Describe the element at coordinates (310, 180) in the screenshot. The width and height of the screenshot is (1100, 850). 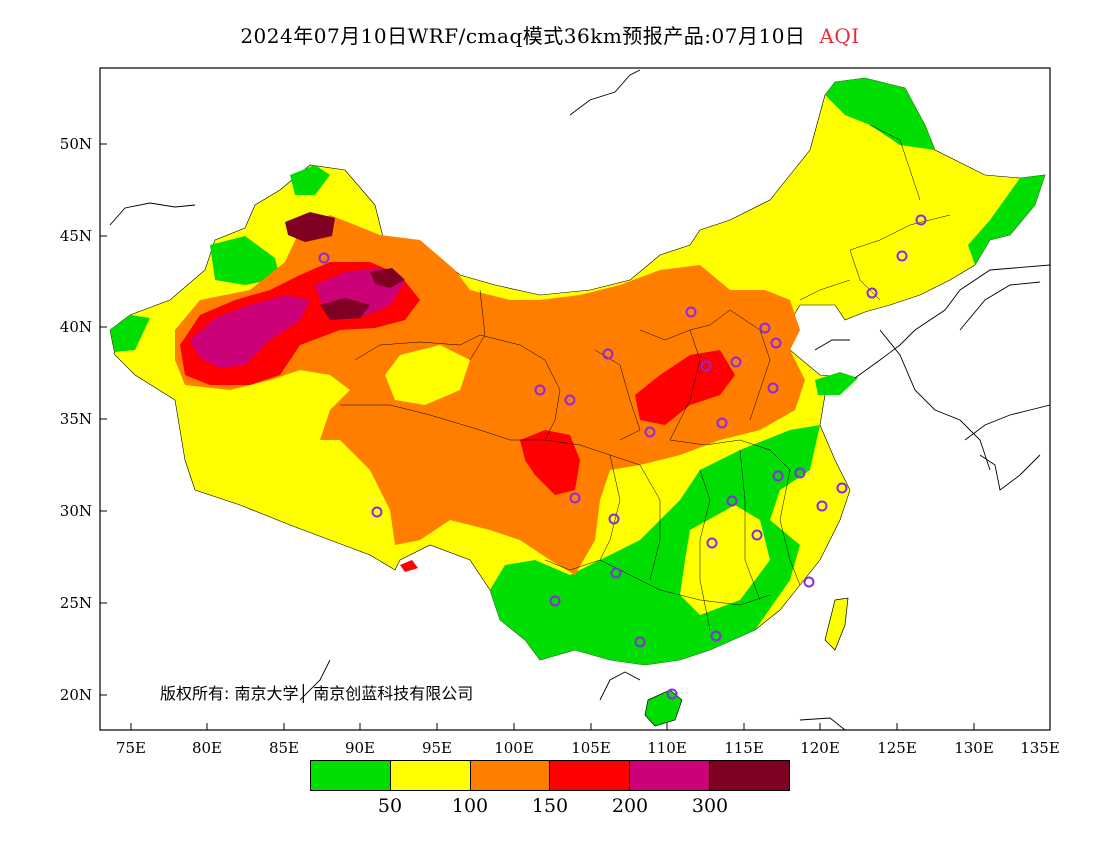
I see `region-aqi-green-north-xinjiang` at that location.